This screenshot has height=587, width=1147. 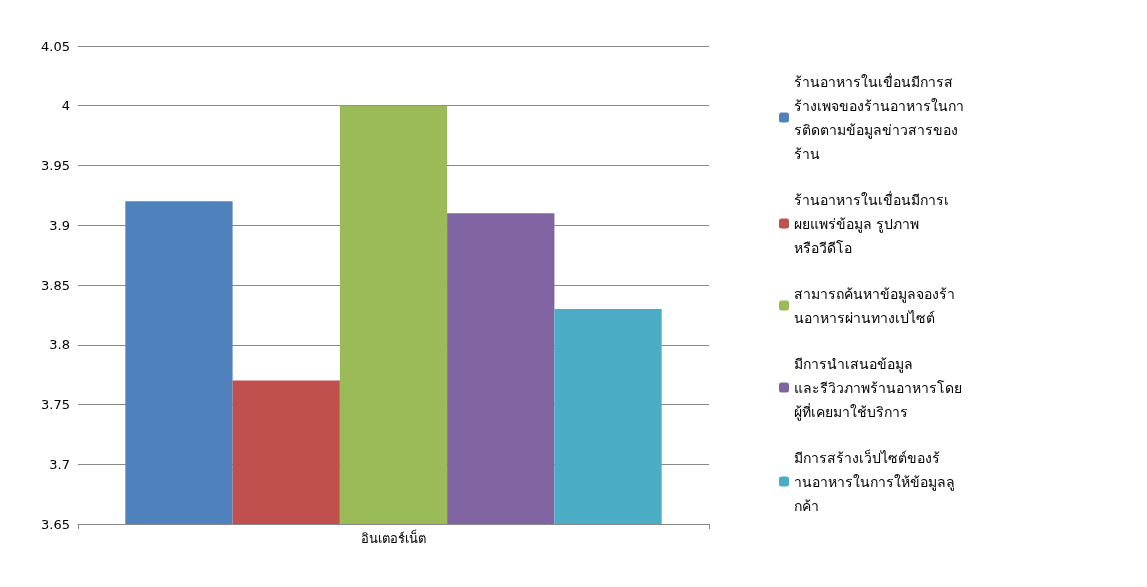 What do you see at coordinates (874, 481) in the screenshot?
I see `legend-label: มีการสร้างเว็ปไซต์ของร้านอาหารในการให้ข้อมูลลูกค้า` at bounding box center [874, 481].